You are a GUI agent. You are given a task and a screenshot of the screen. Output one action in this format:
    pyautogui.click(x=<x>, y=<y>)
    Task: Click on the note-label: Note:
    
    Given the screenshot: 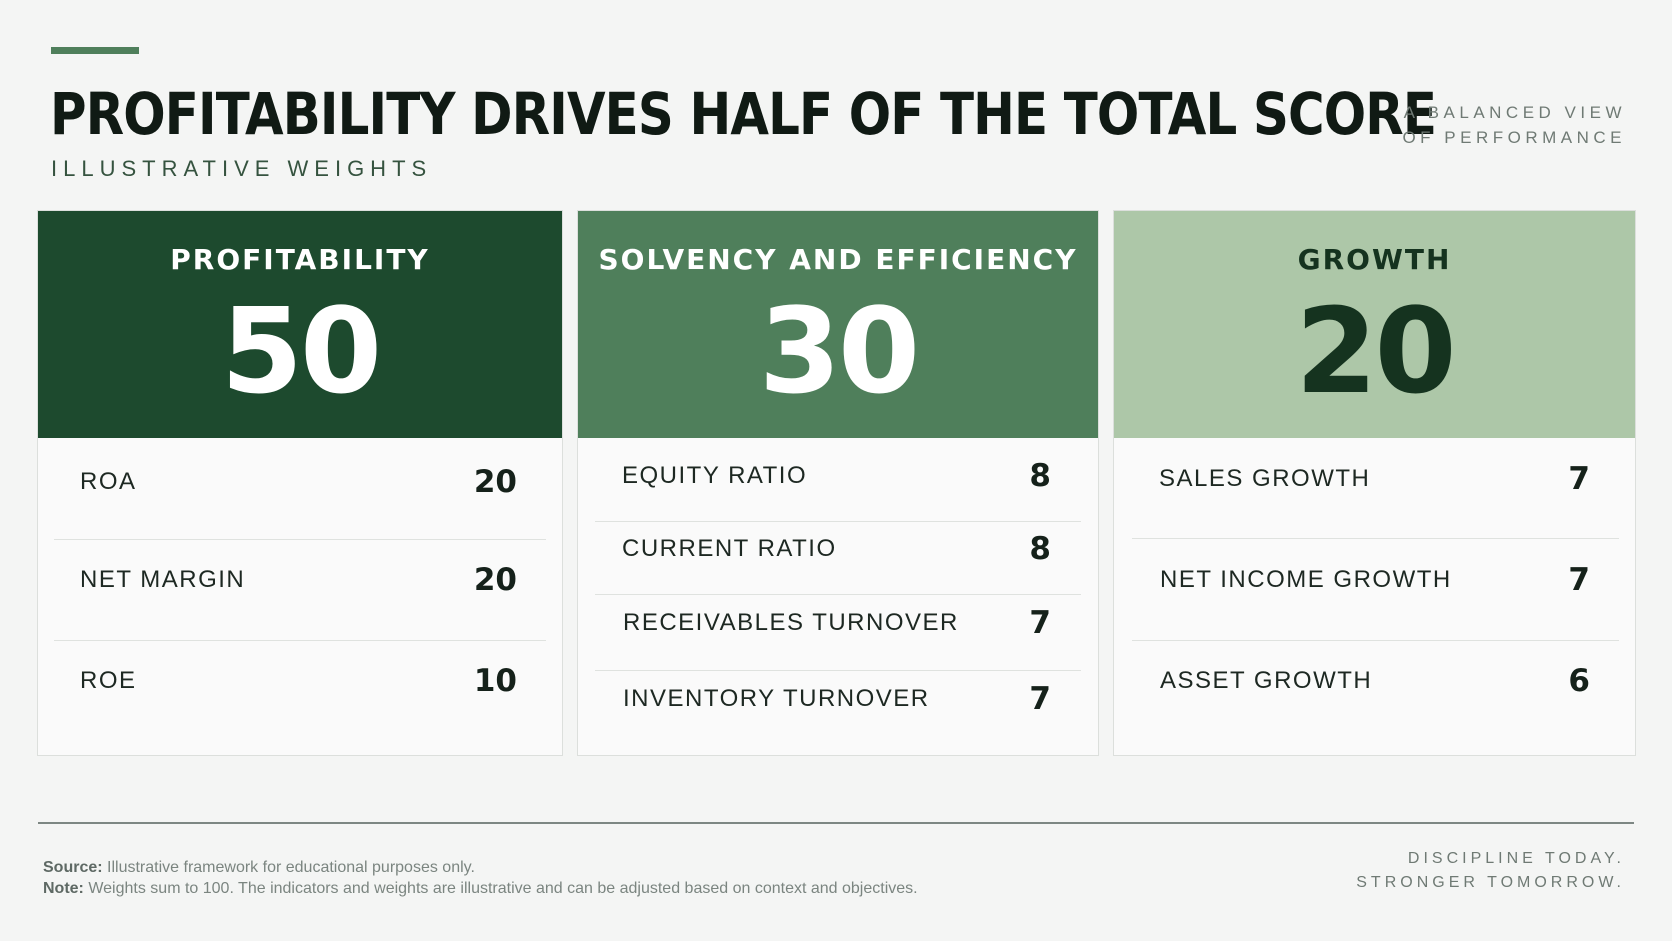 What is the action you would take?
    pyautogui.click(x=63, y=888)
    